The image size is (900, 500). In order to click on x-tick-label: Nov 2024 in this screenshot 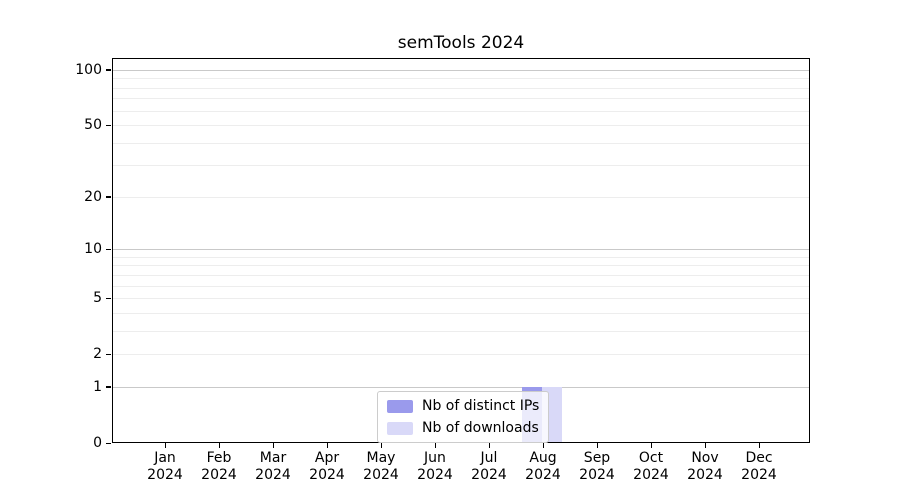, I will do `click(705, 466)`.